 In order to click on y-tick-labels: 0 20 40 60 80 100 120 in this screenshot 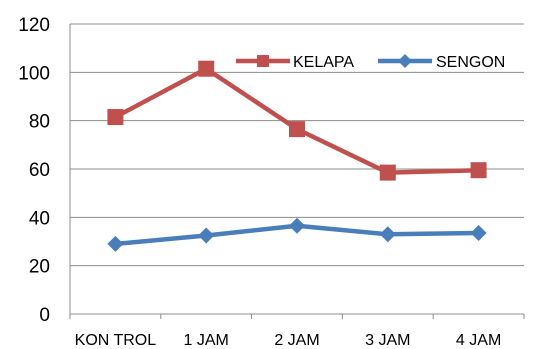, I will do `click(34, 170)`.